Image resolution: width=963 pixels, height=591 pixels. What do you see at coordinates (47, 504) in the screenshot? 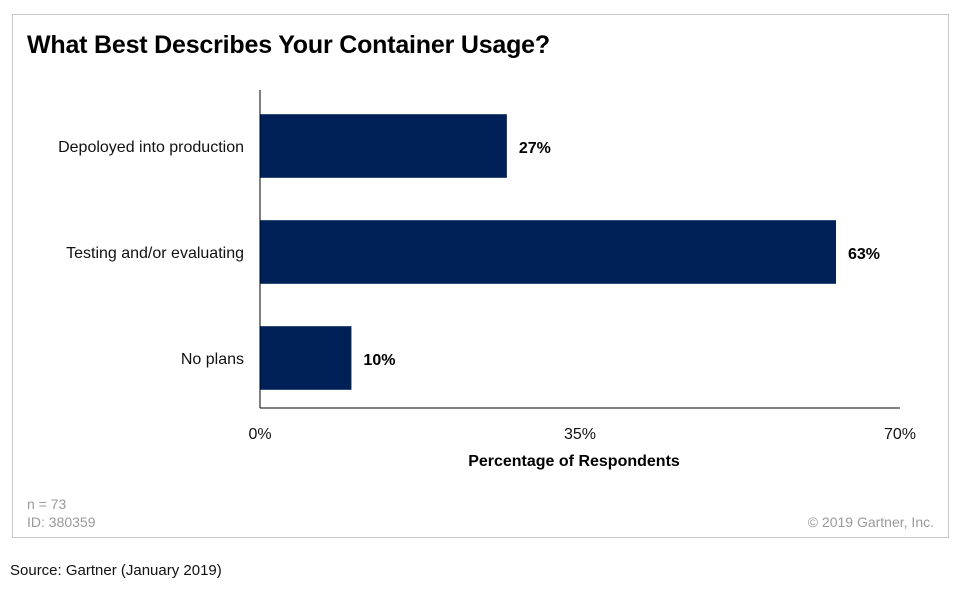
I see `sample-size-note: n = 73` at bounding box center [47, 504].